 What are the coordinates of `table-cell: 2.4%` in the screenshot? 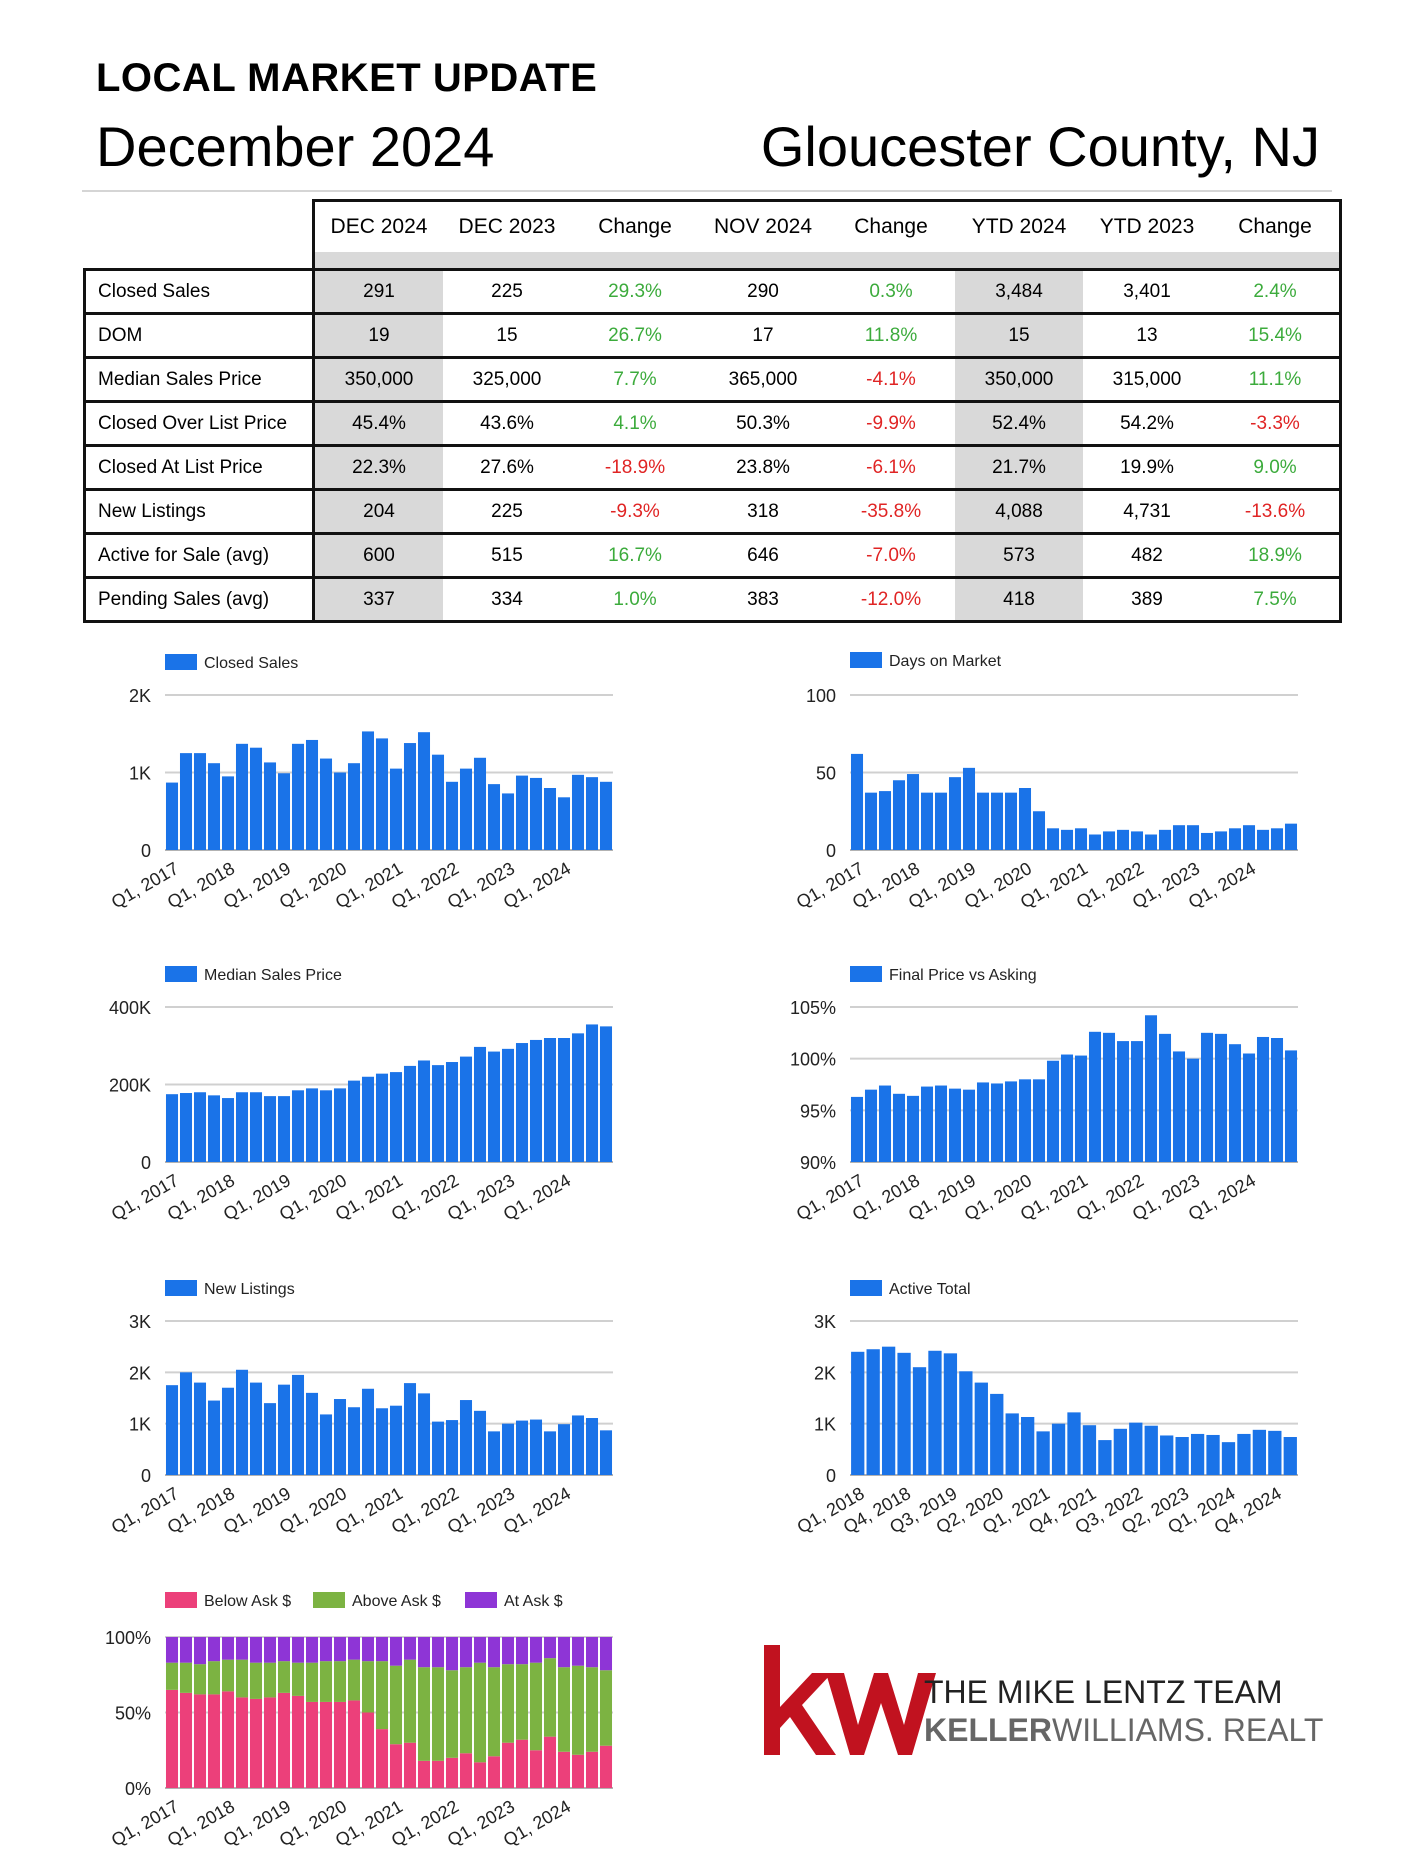 It's located at (1276, 291).